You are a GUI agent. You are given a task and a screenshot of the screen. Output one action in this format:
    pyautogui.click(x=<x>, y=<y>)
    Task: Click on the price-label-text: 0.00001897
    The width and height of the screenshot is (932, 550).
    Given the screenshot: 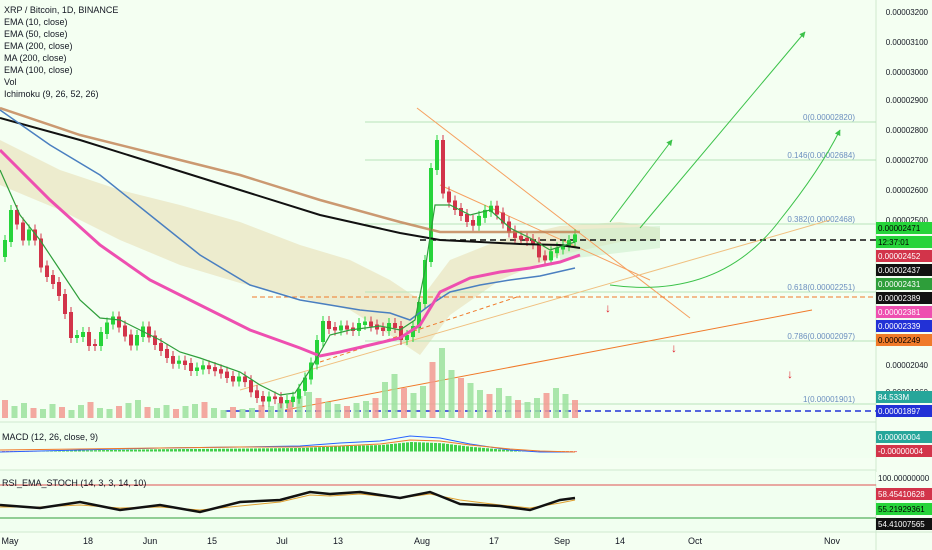 What is the action you would take?
    pyautogui.click(x=899, y=411)
    